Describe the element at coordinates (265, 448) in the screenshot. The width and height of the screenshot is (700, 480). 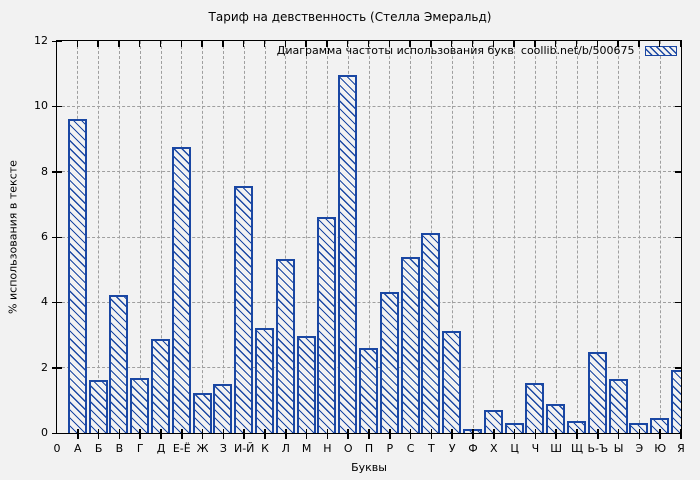
I see `x-tick-label: К` at that location.